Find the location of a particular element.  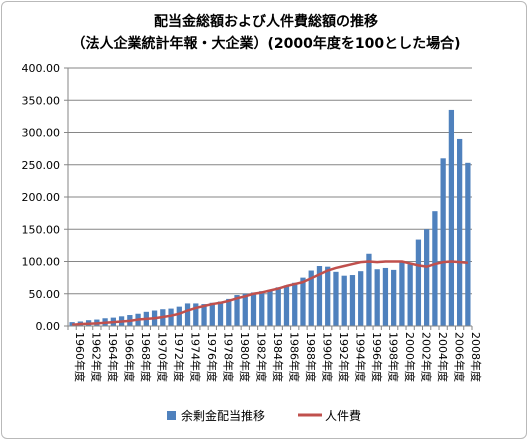

x-tick-label: 1980年度 is located at coordinates (245, 357).